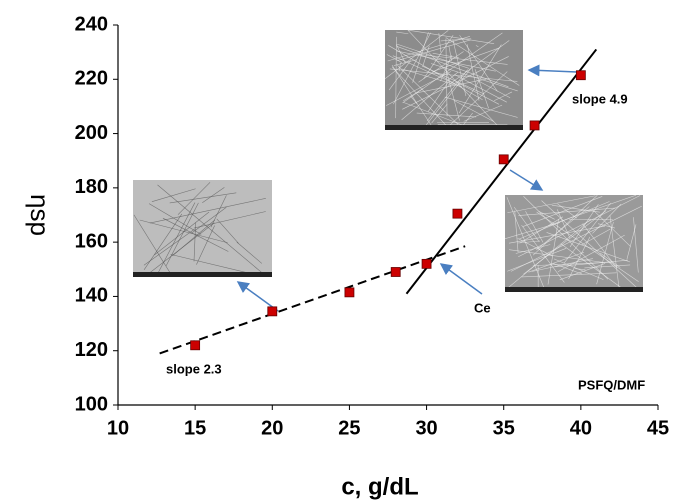  What do you see at coordinates (91, 79) in the screenshot?
I see `y-tick-label: 220` at bounding box center [91, 79].